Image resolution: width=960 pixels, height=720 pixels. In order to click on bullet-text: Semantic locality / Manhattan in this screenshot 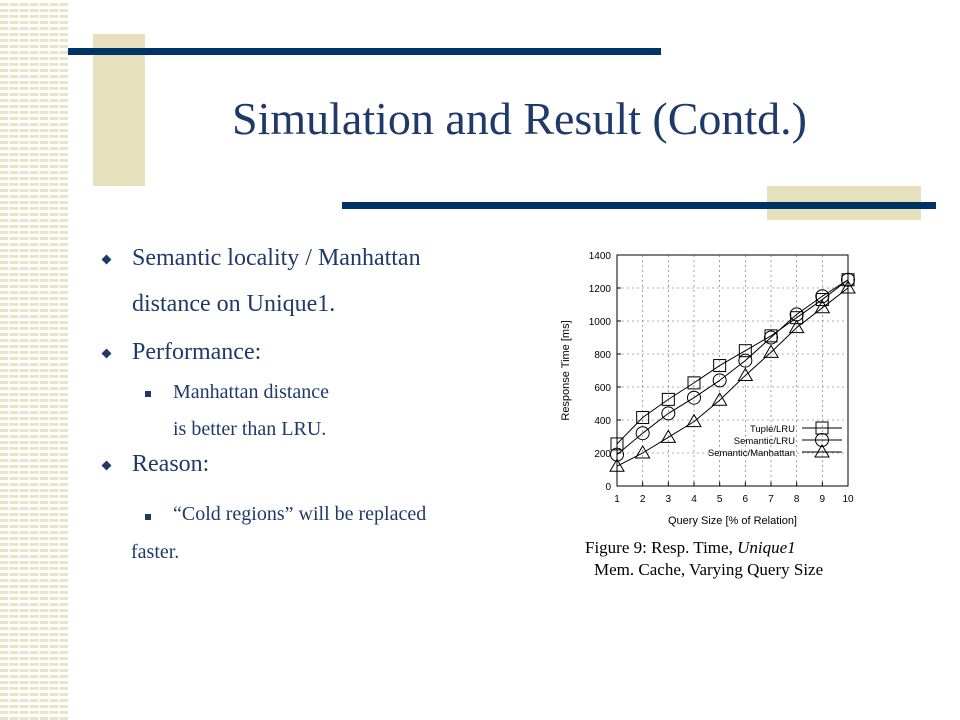, I will do `click(276, 258)`.